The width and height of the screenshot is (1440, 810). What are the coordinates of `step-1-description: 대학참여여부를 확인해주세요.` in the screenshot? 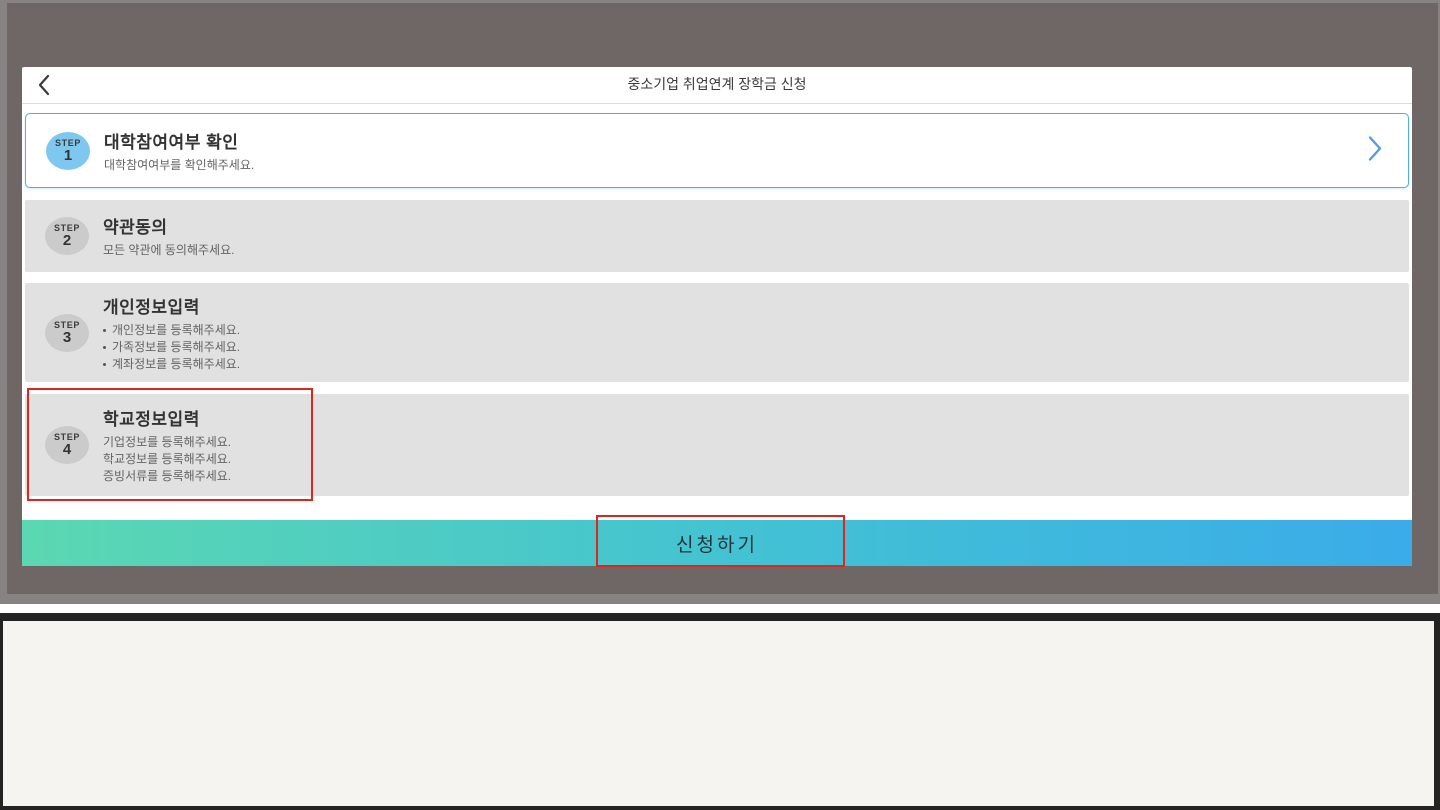 It's located at (179, 164).